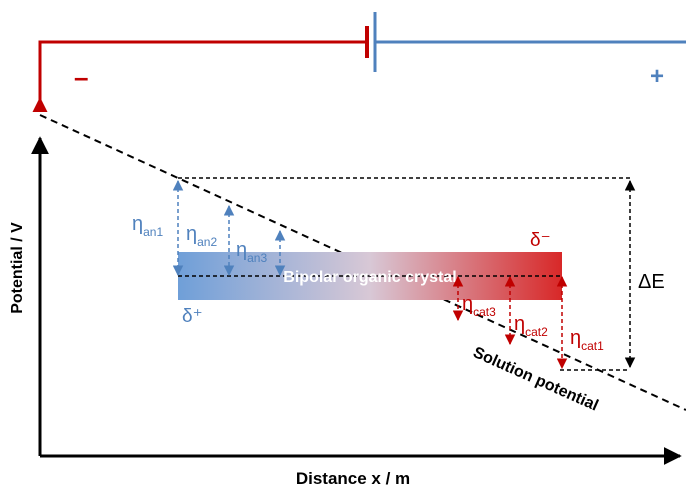 This screenshot has width=686, height=488. Describe the element at coordinates (81, 77) in the screenshot. I see `minus-sign: –` at that location.